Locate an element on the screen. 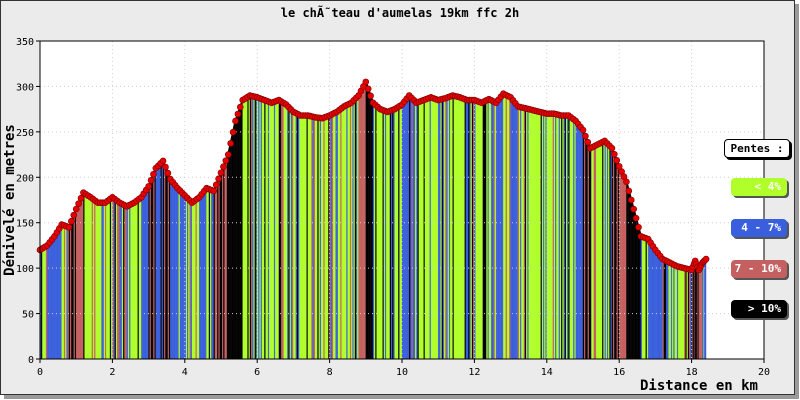 The image size is (800, 400). y-tick-label: 350 is located at coordinates (25, 42).